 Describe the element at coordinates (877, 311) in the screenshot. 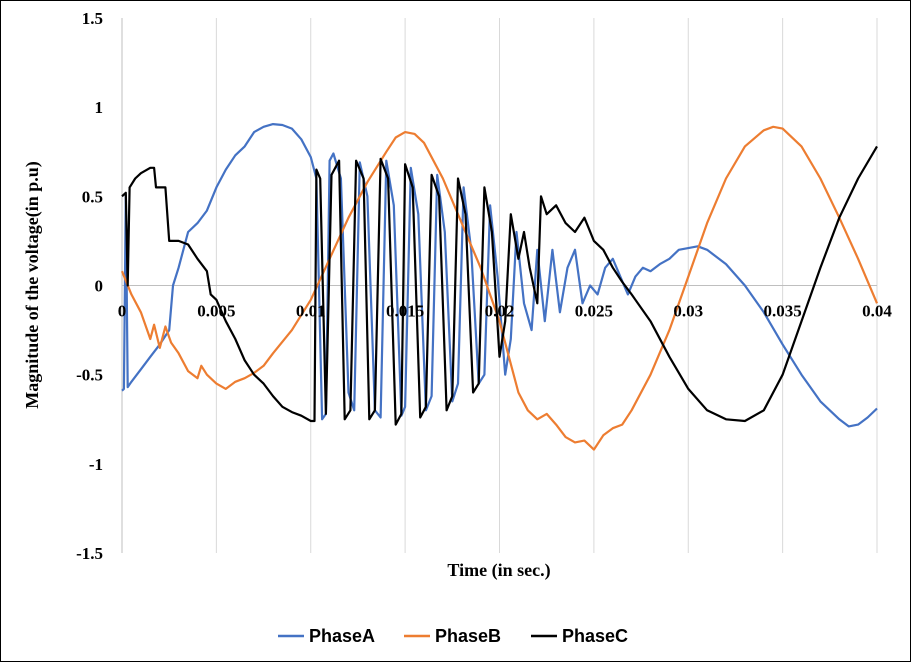

I see `x-tick-label: 0.04` at that location.